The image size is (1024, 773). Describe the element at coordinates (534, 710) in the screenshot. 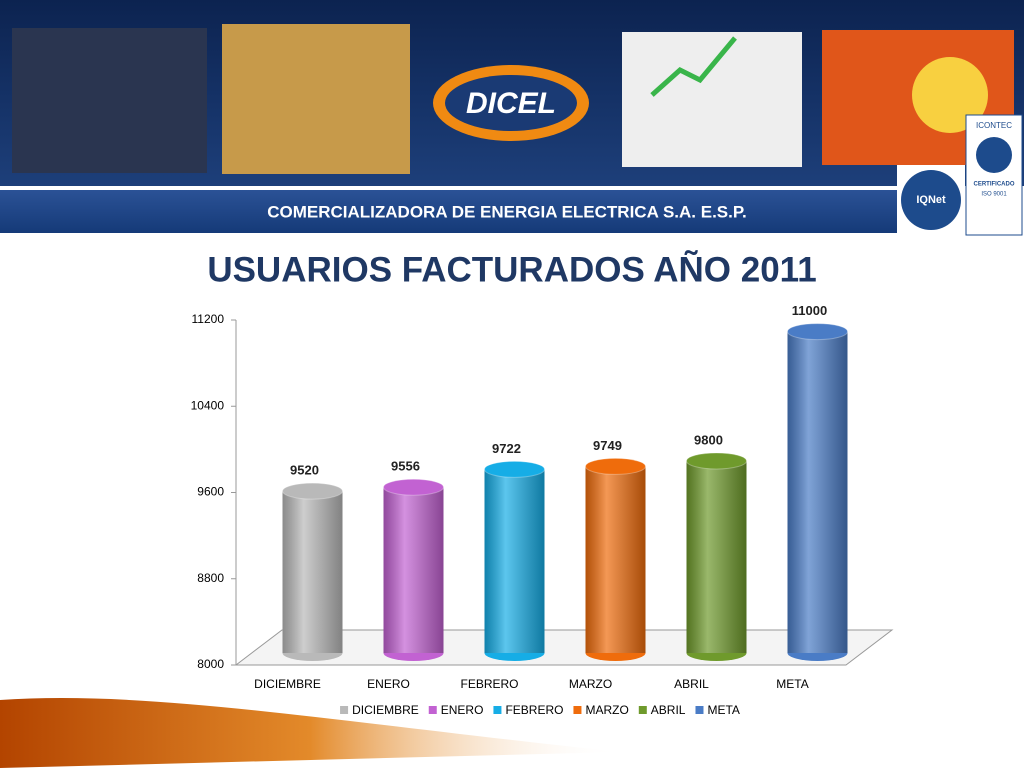

I see `legend-label: FEBRERO` at that location.